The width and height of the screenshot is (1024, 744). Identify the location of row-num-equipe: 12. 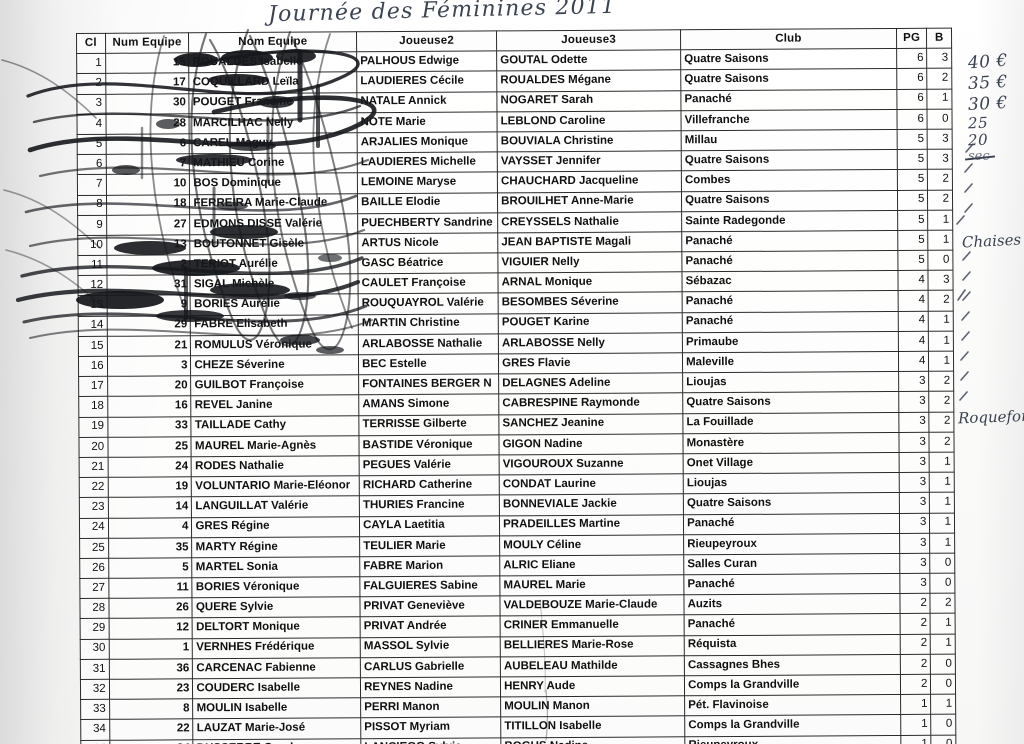
(150, 628).